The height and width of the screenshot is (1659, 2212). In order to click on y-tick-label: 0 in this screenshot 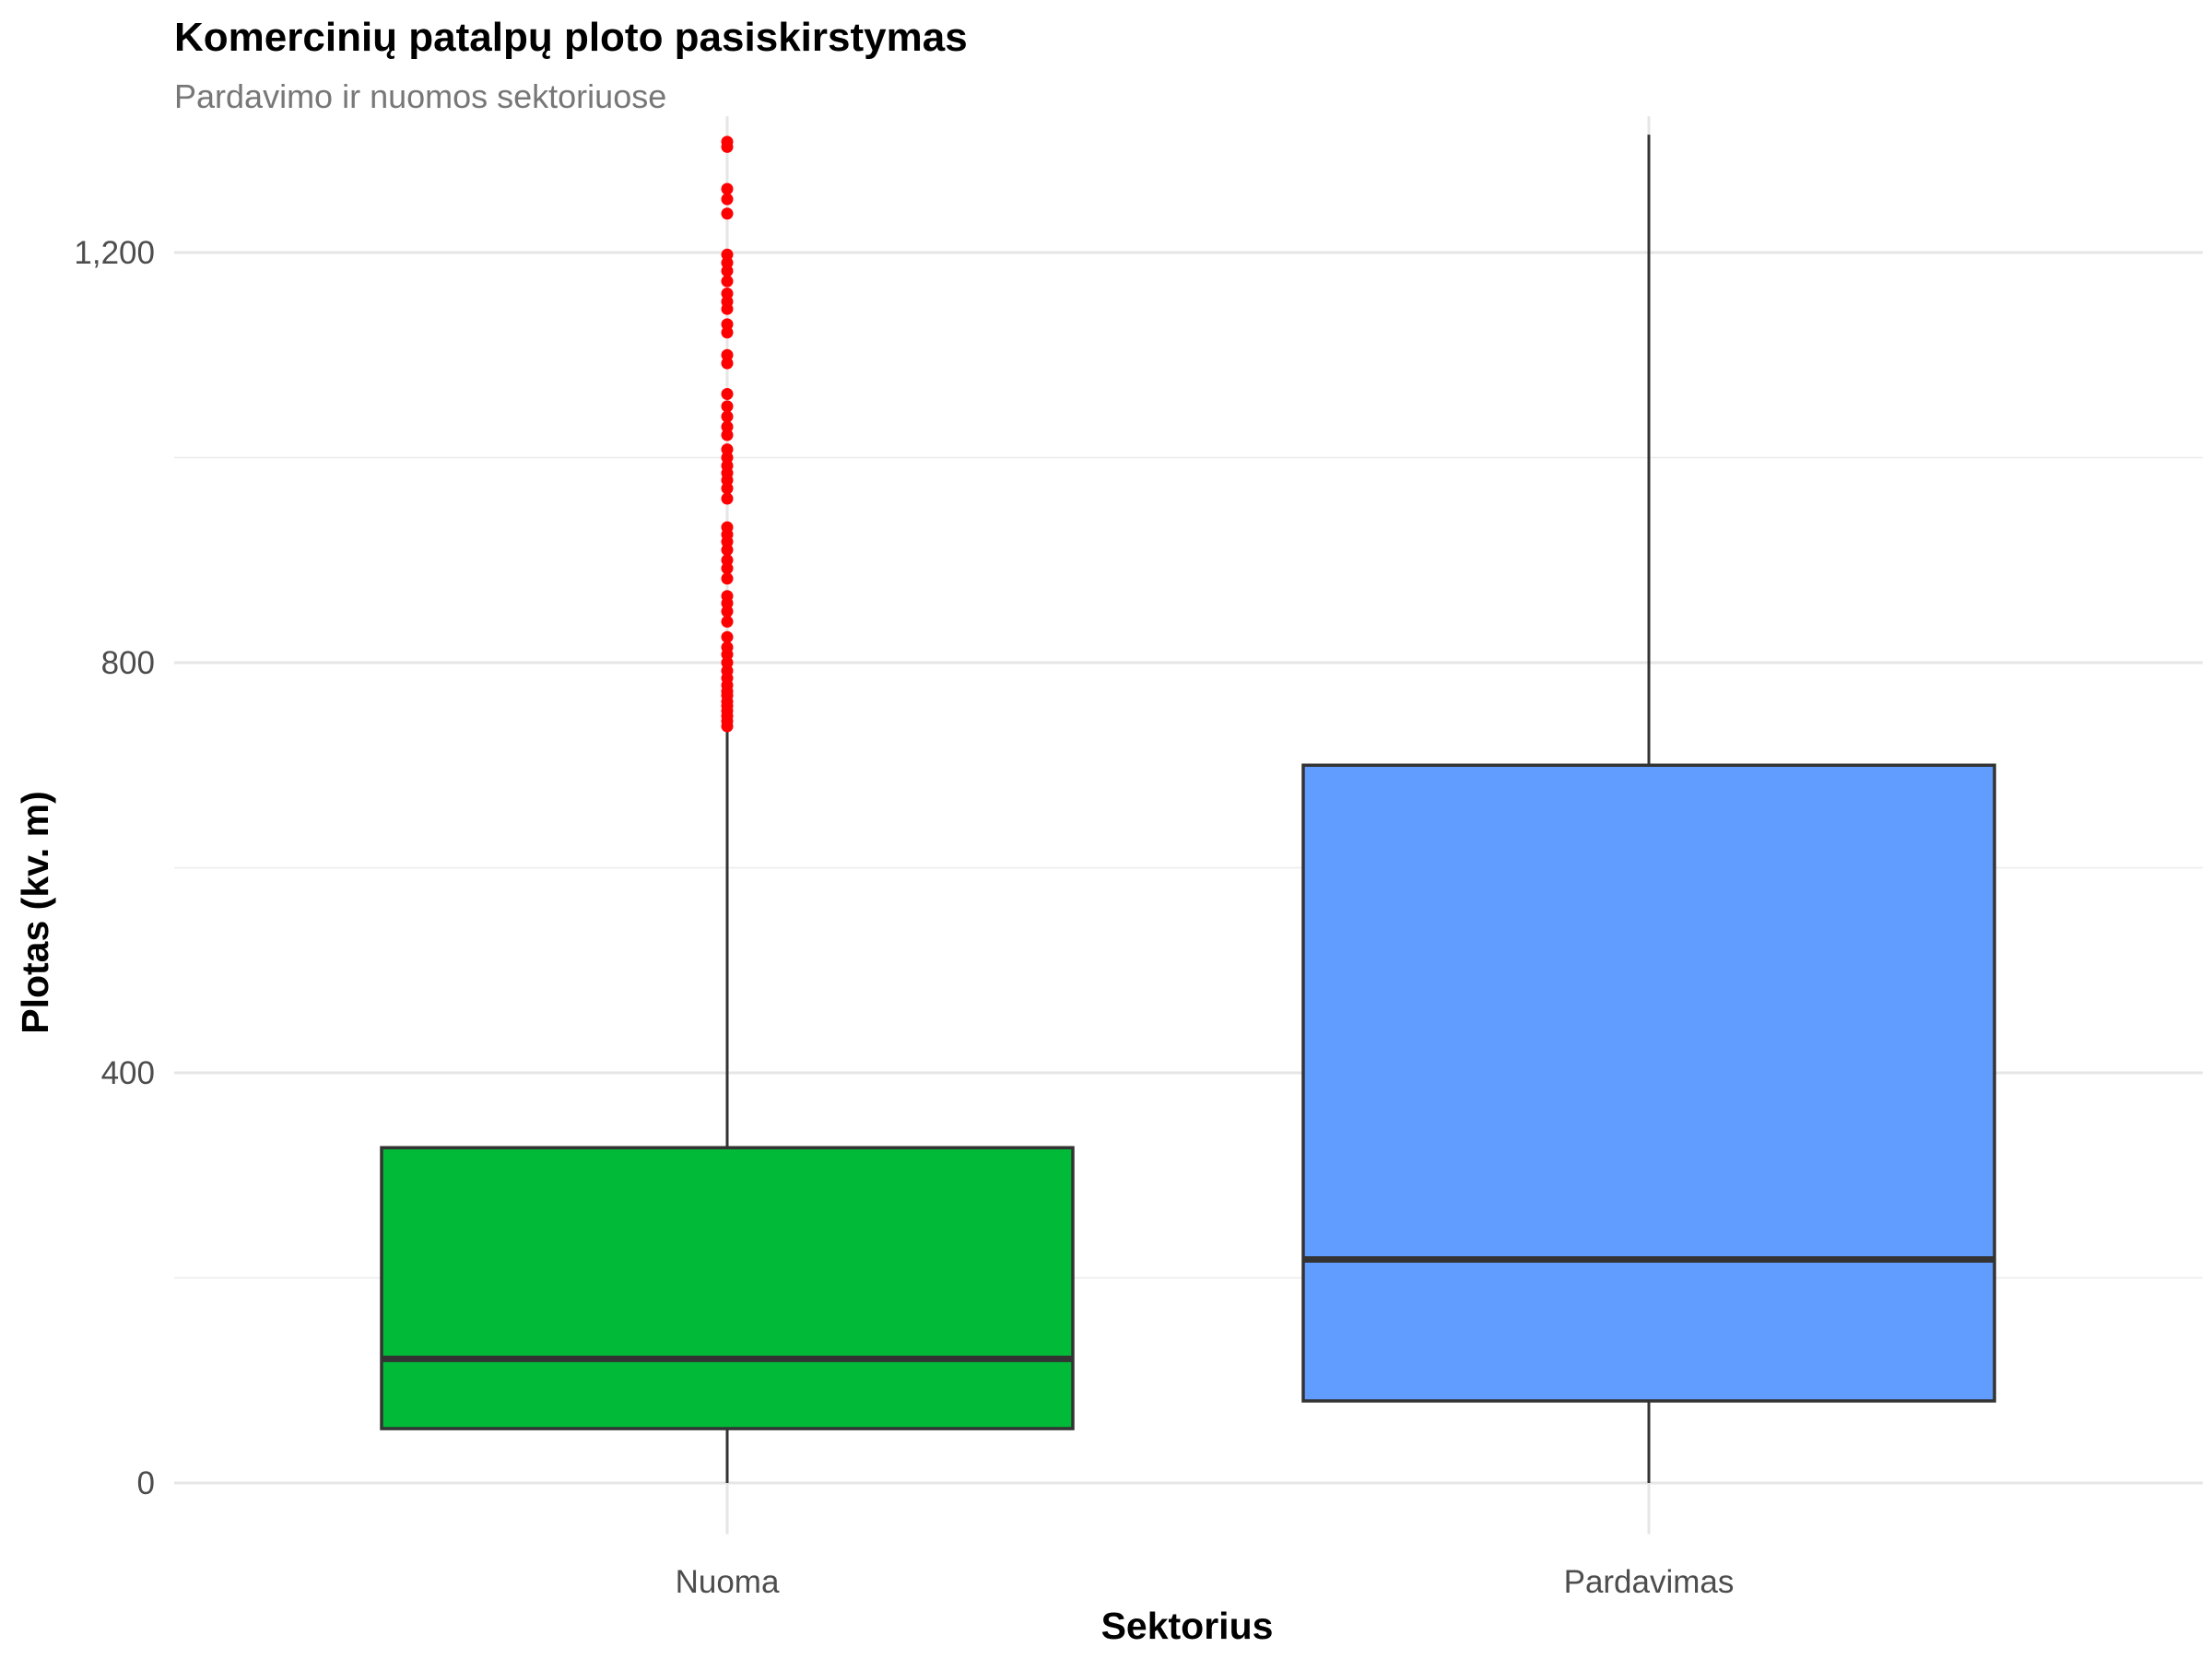, I will do `click(146, 1483)`.